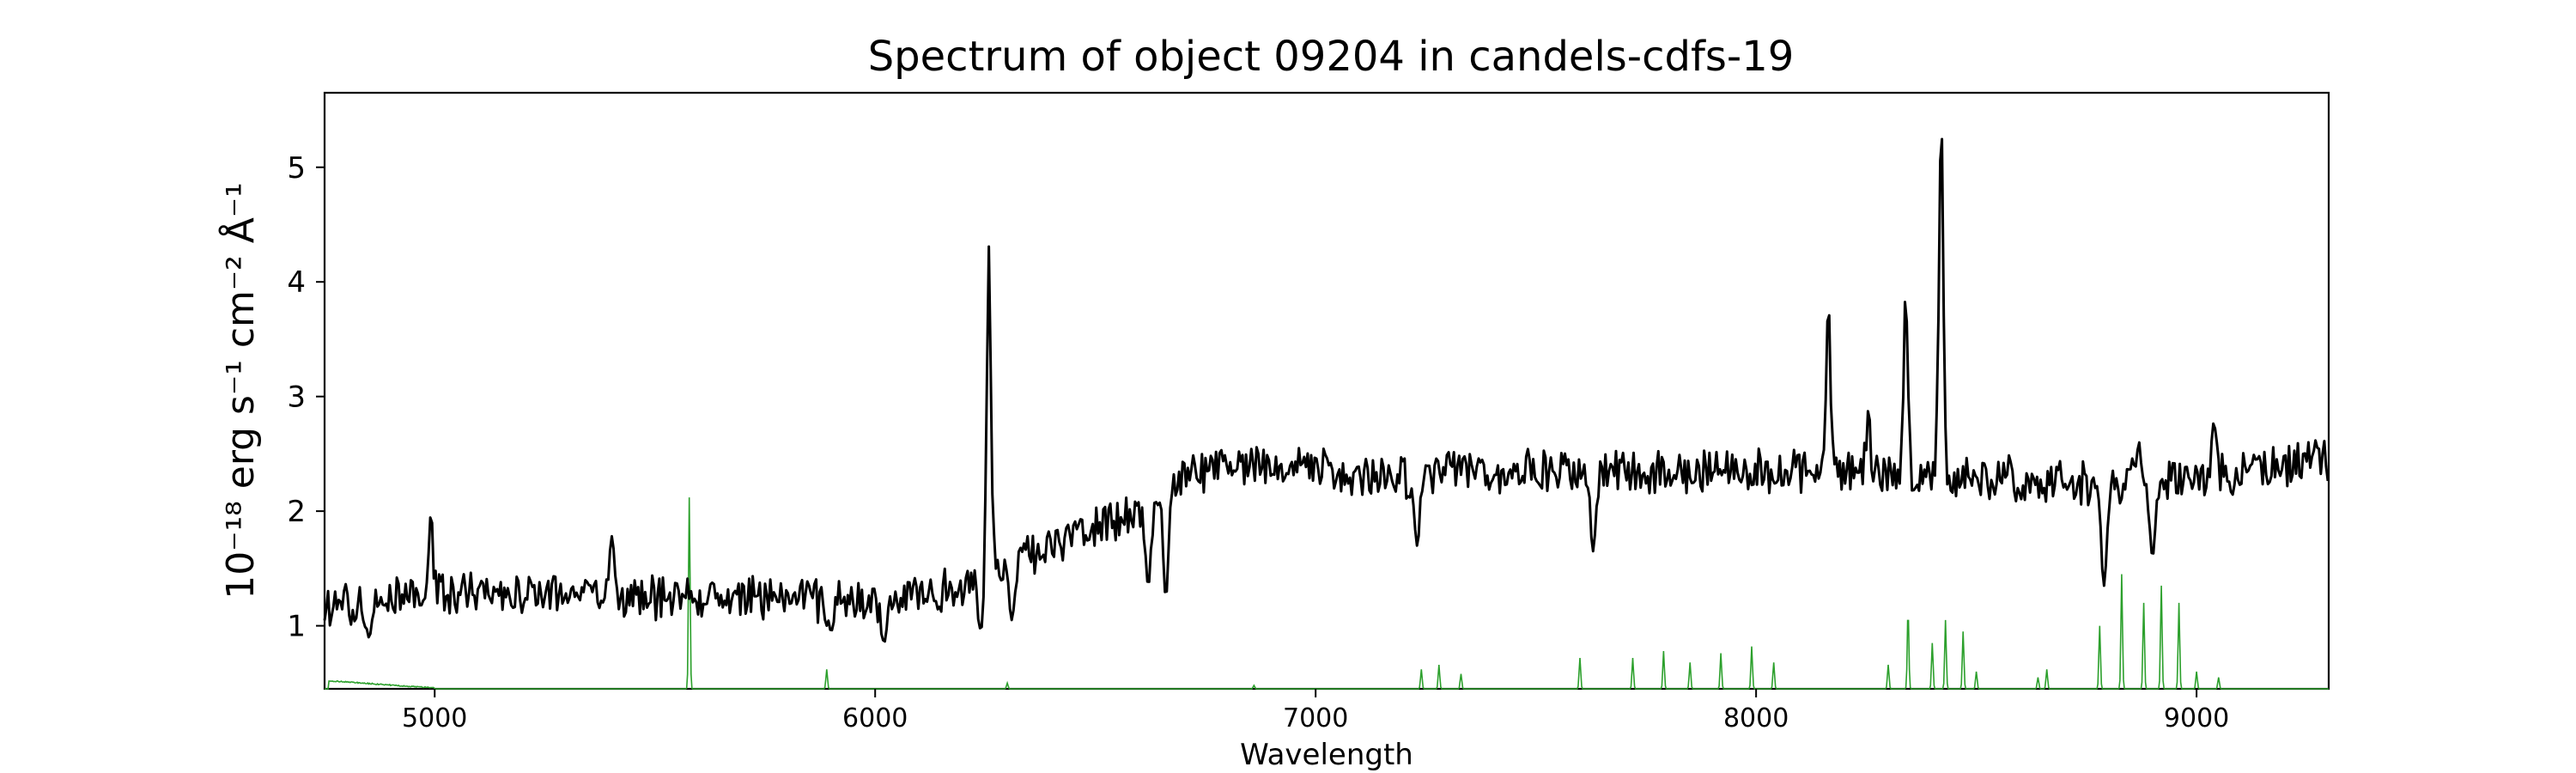 The height and width of the screenshot is (773, 2576). Describe the element at coordinates (296, 512) in the screenshot. I see `y-tick-label: 2` at that location.